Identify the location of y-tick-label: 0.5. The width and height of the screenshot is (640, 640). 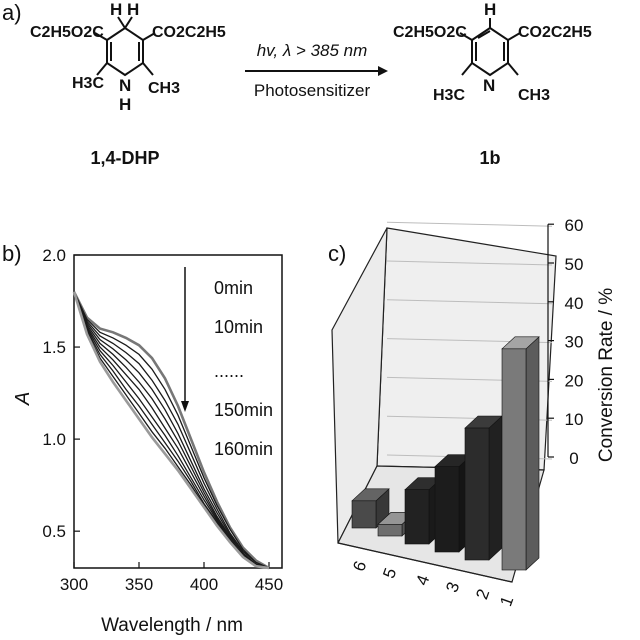
(54, 531).